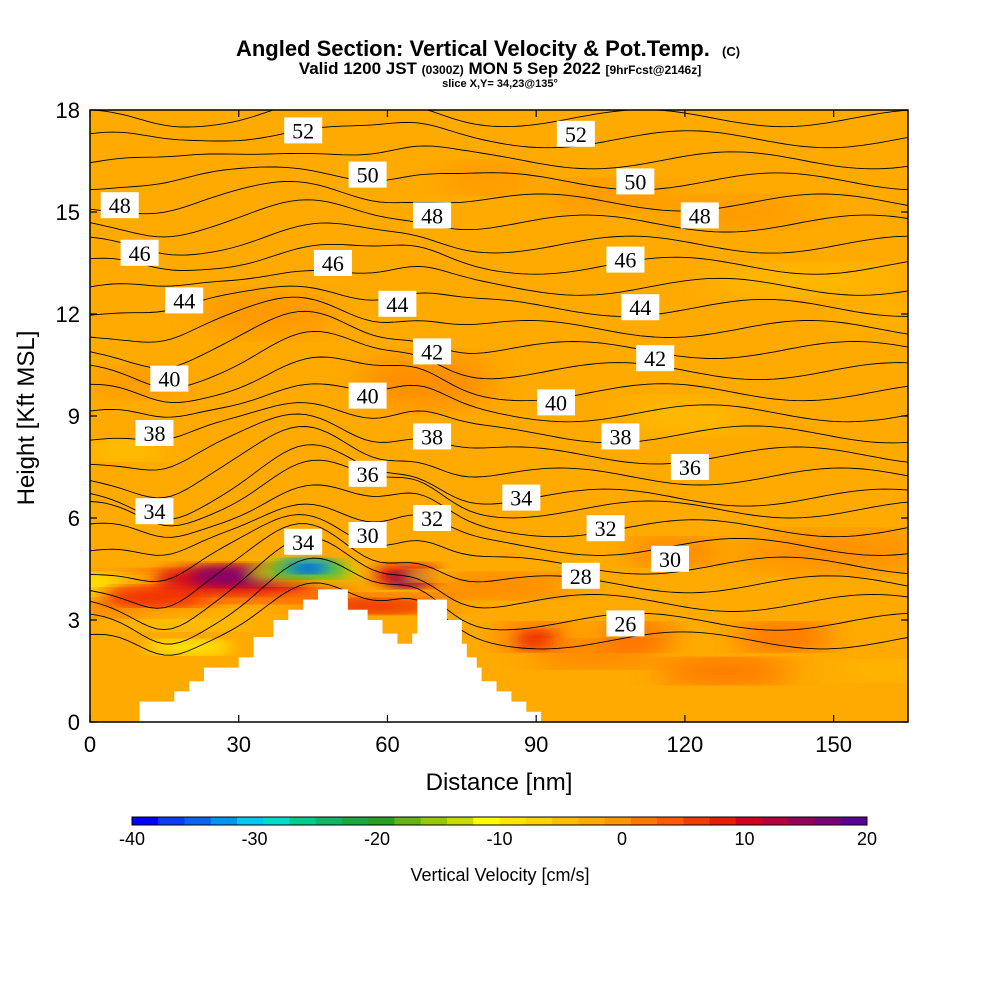 This screenshot has height=1000, width=1000. Describe the element at coordinates (139, 252) in the screenshot. I see `theta-contour-label: 46` at that location.